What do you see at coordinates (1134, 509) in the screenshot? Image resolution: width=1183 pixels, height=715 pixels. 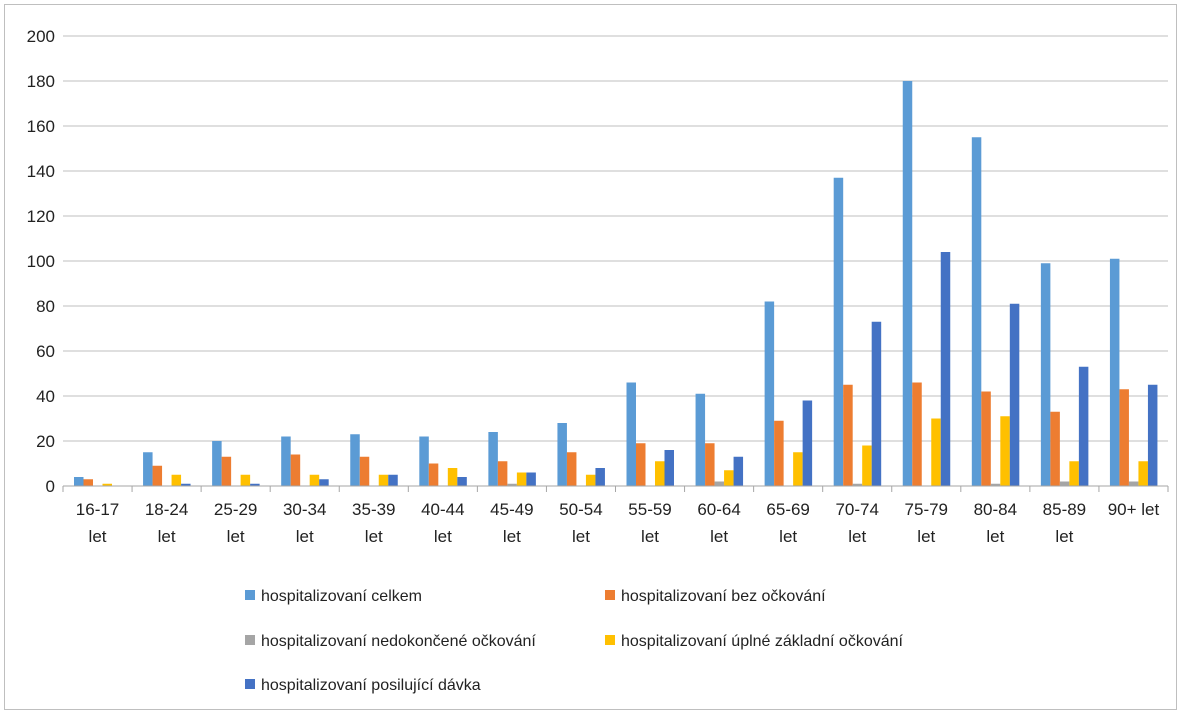 I see `x-tick-label: 90+ let` at bounding box center [1134, 509].